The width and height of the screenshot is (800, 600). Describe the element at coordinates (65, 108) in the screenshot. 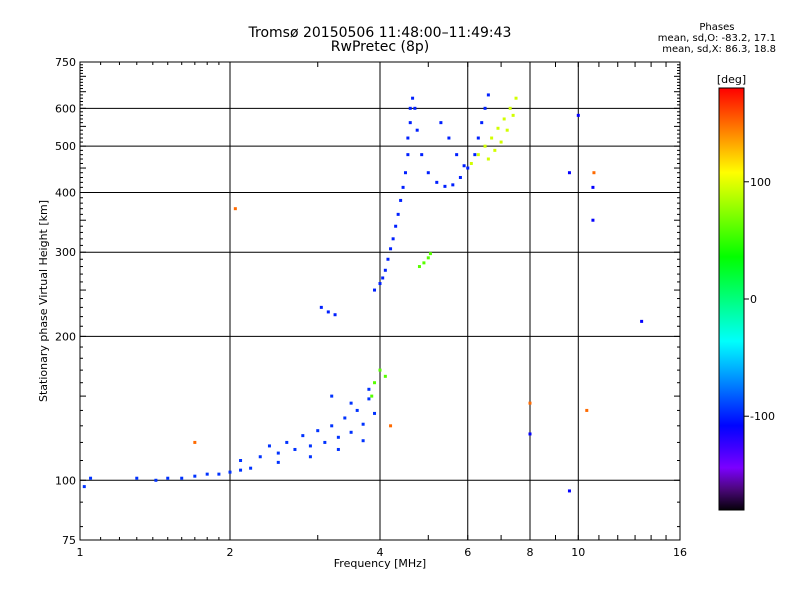

I see `y-tick-label: 600` at that location.